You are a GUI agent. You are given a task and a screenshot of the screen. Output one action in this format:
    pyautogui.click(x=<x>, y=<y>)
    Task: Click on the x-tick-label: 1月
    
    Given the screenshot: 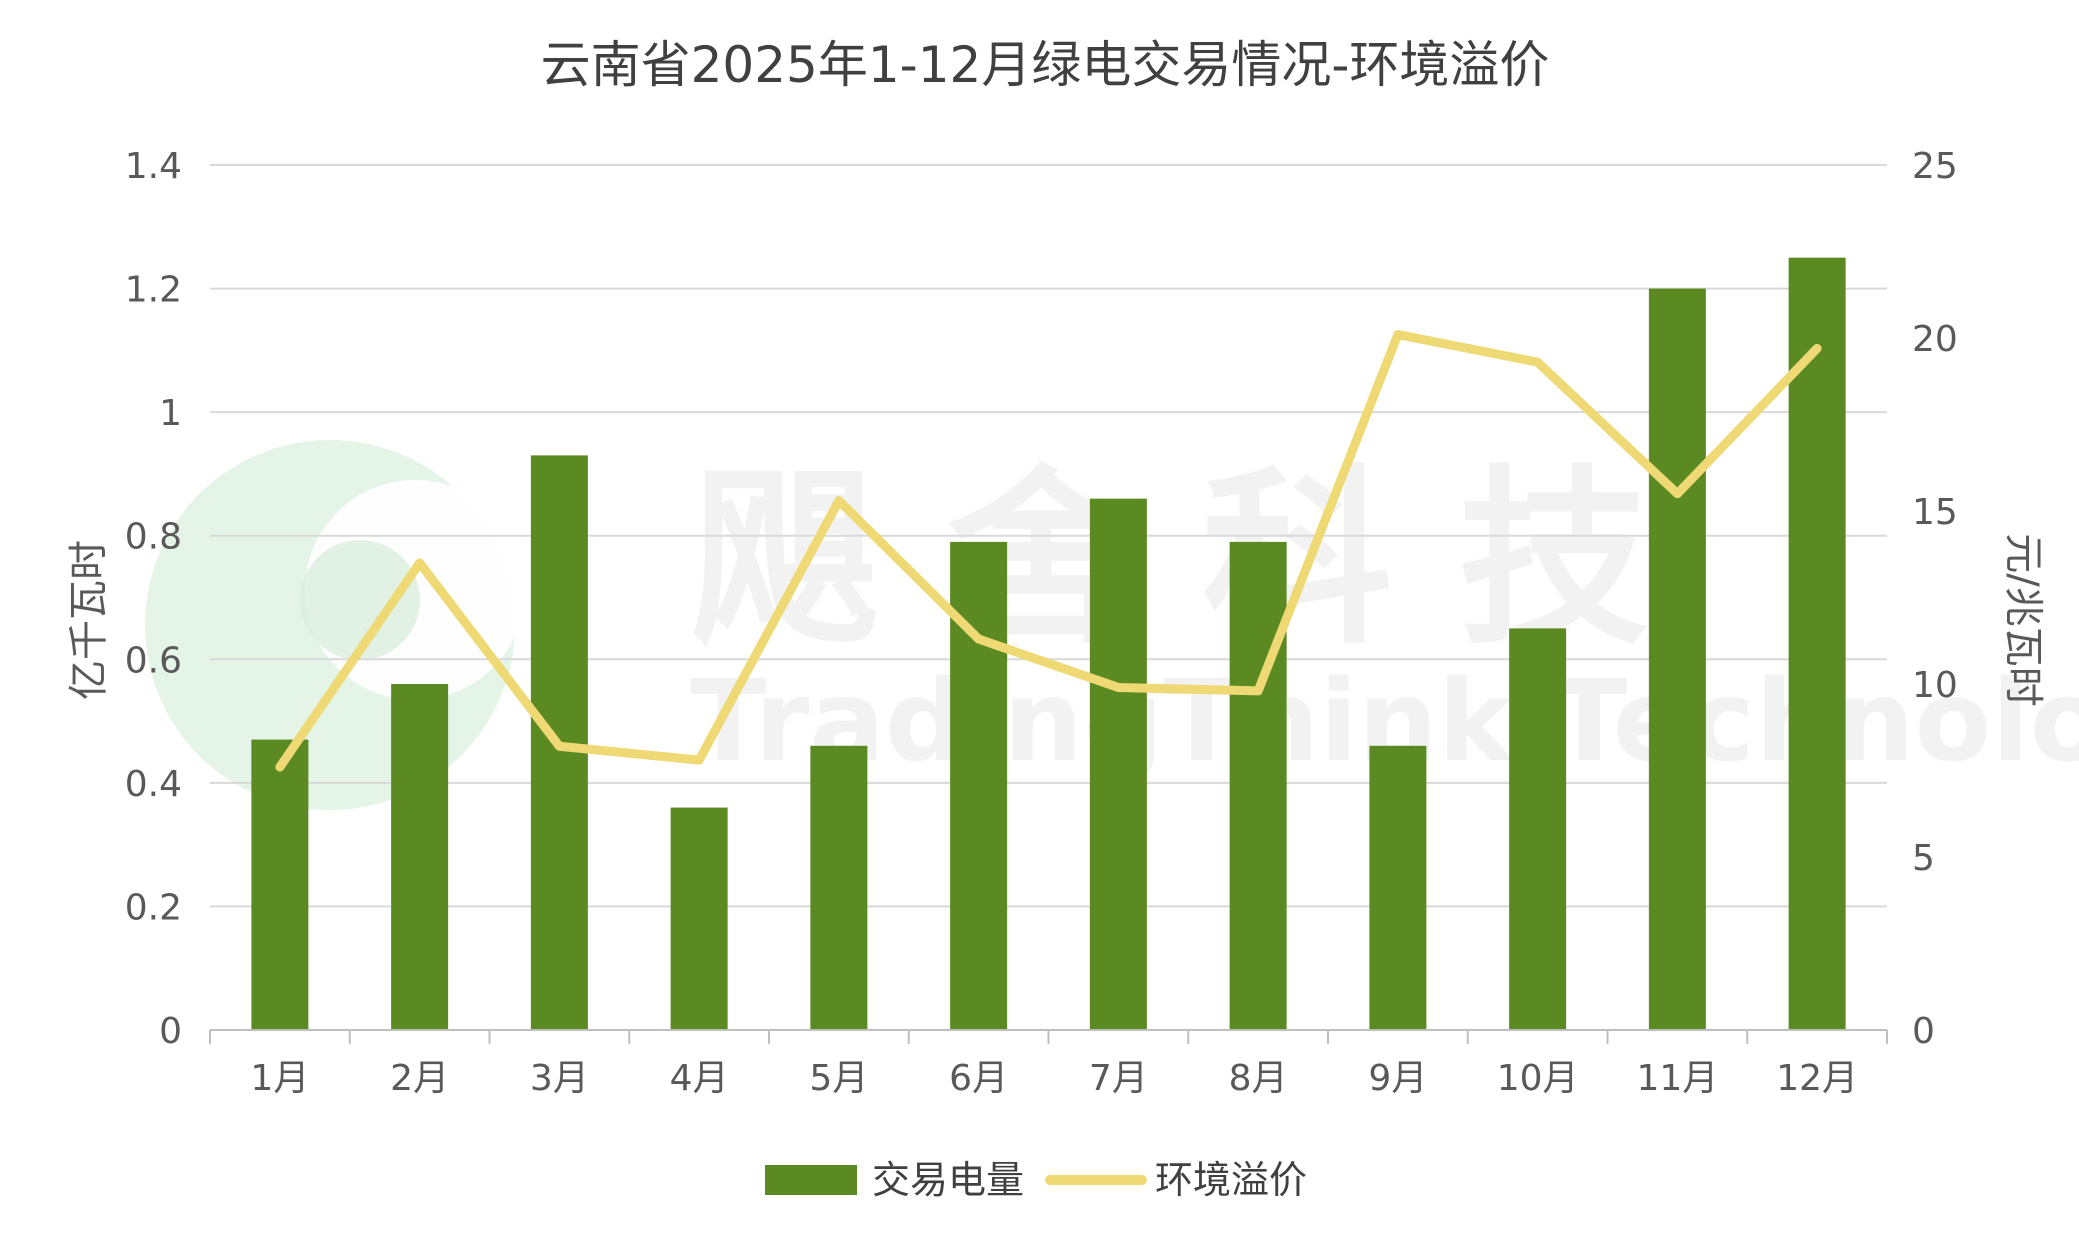 What is the action you would take?
    pyautogui.click(x=279, y=1078)
    